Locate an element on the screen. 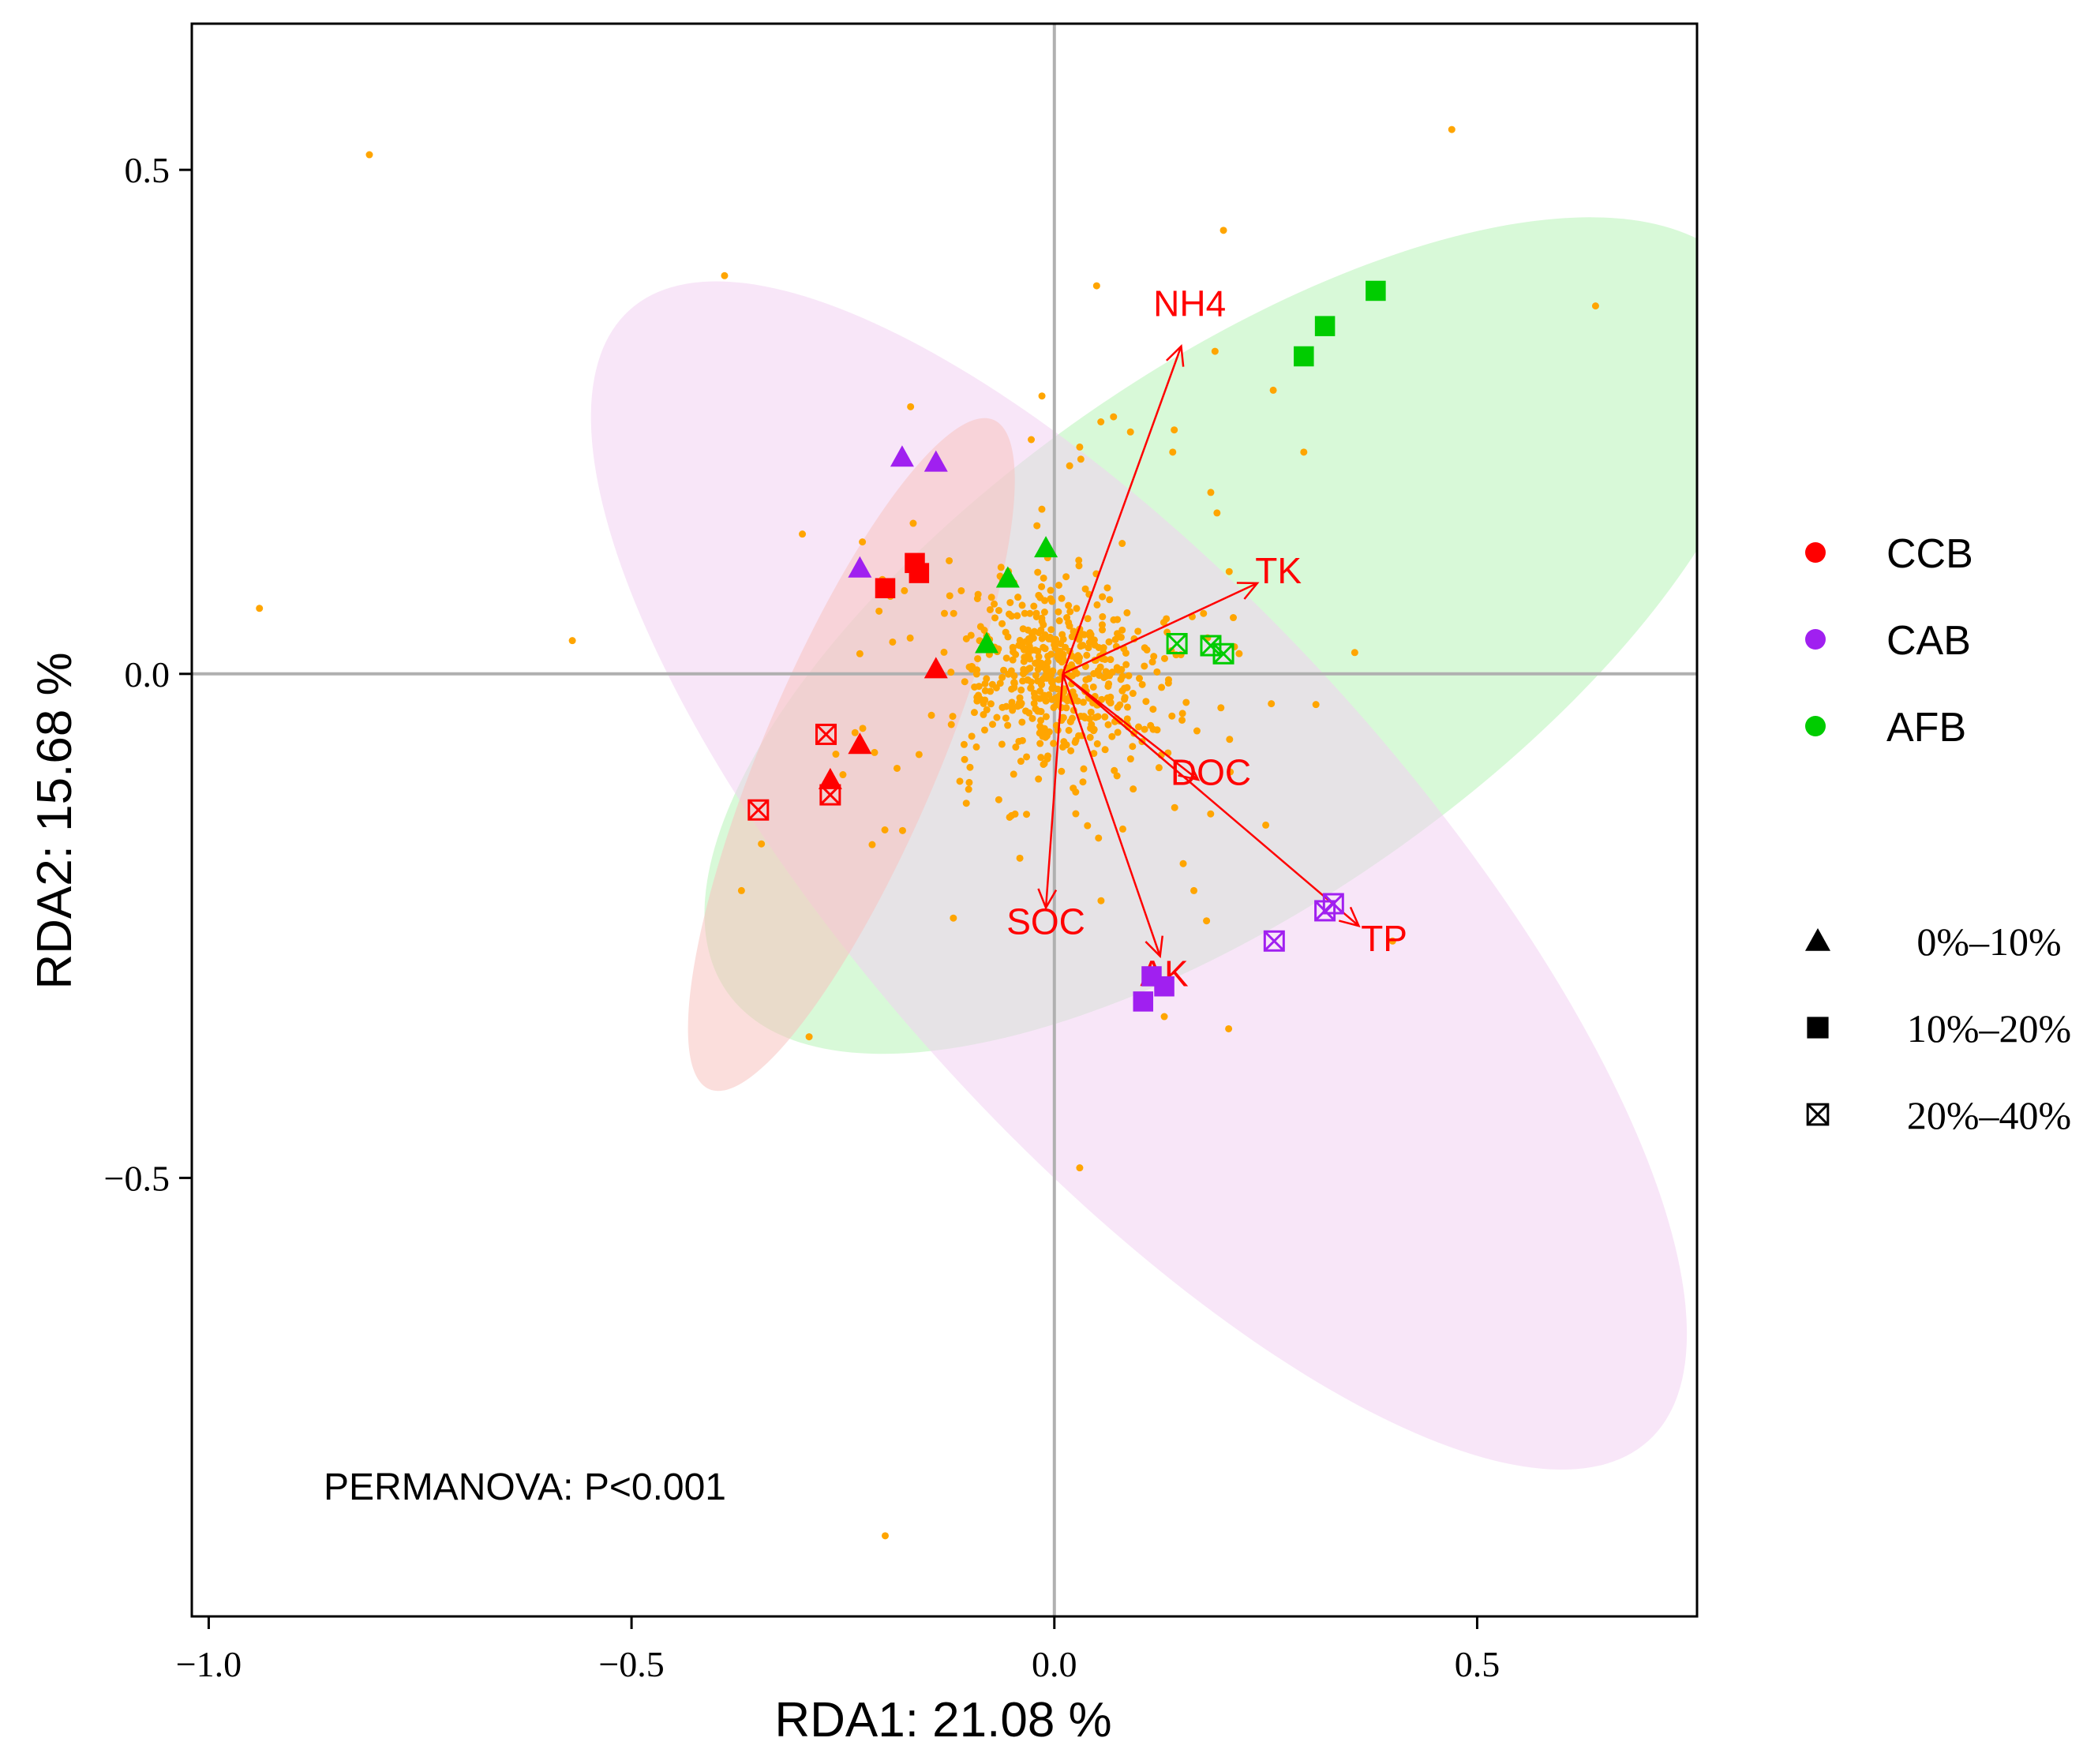 This screenshot has height=1764, width=2098. arrowhead-ak is located at coordinates (1154, 947).